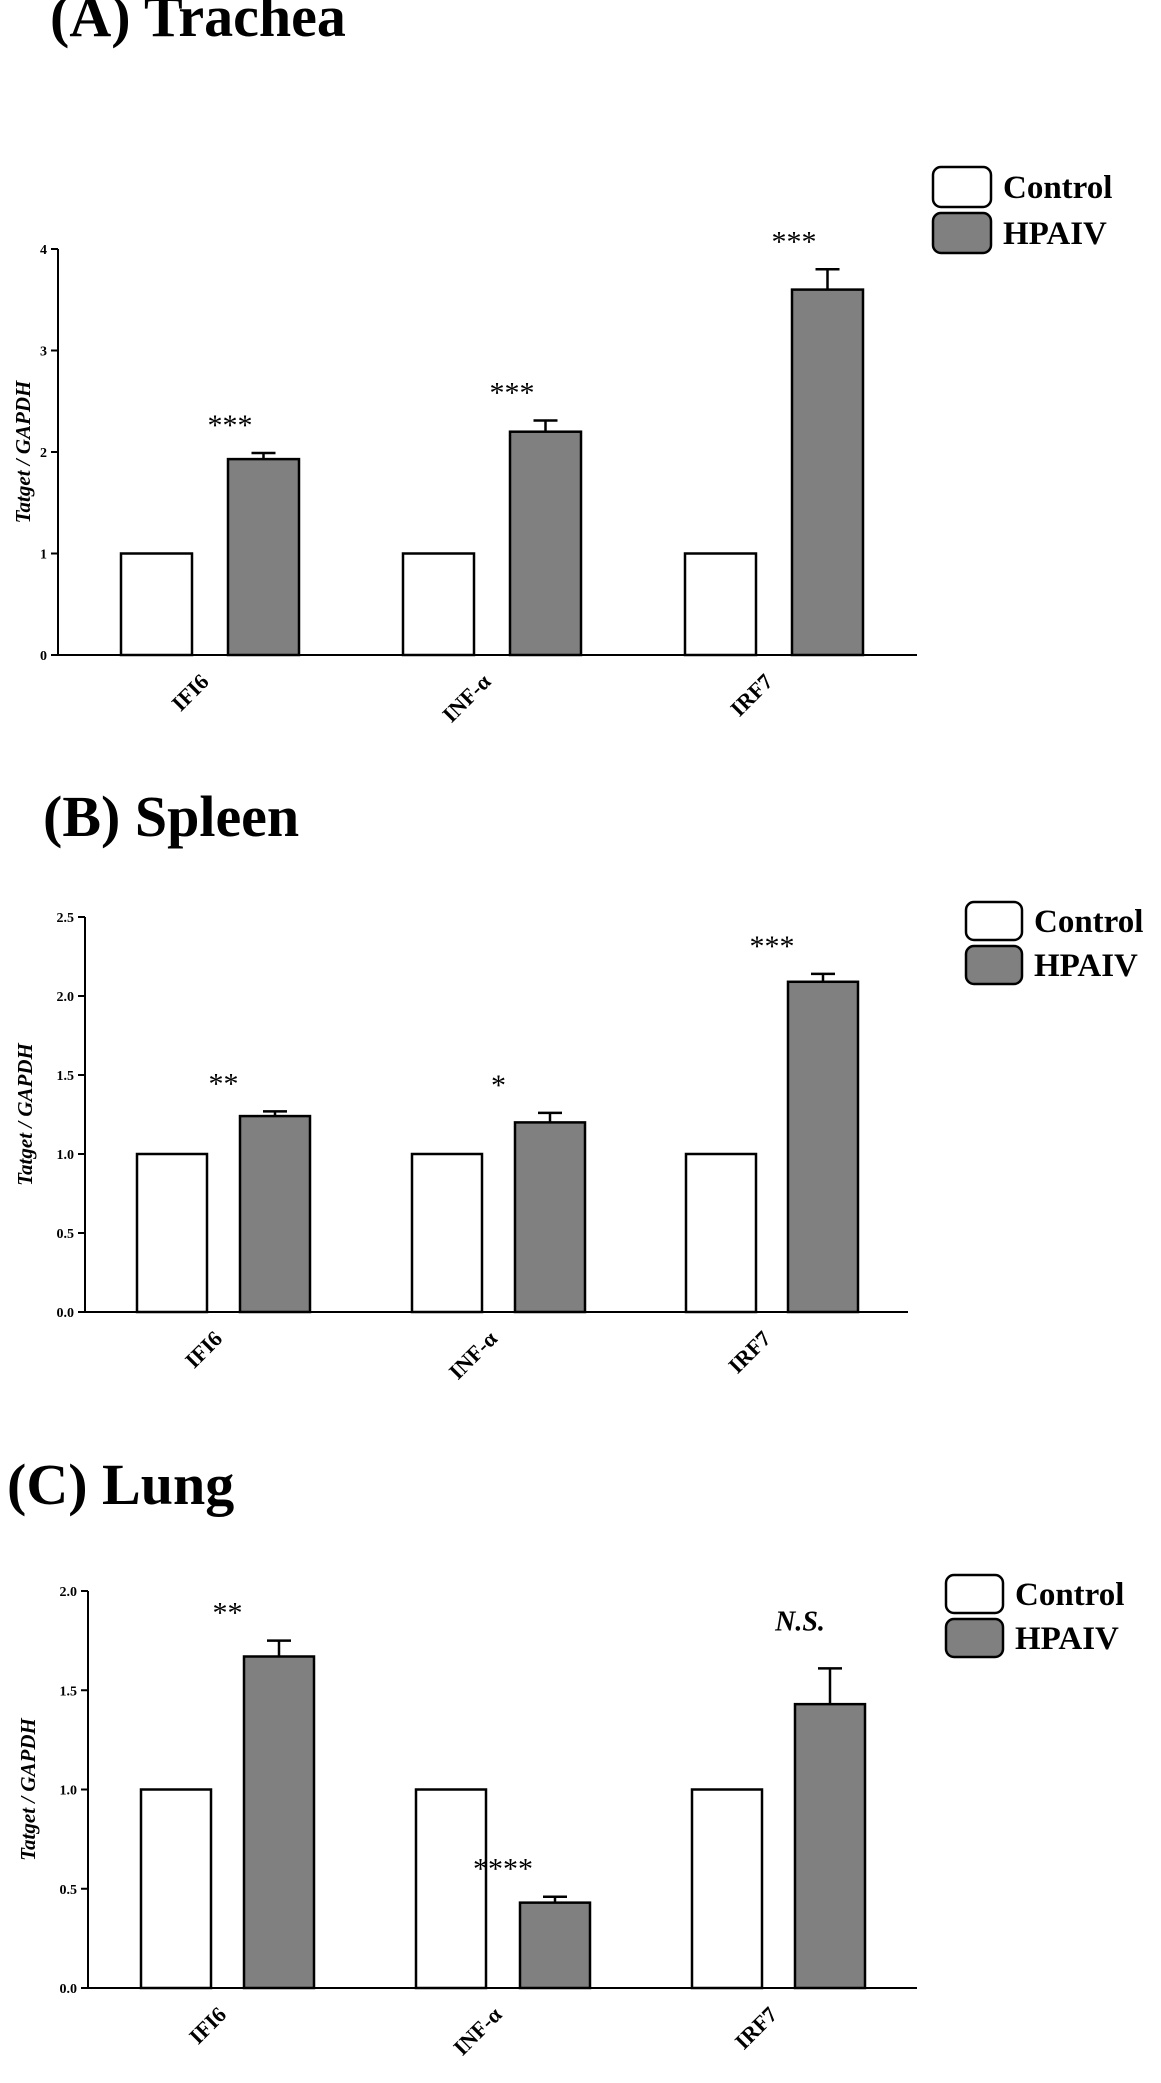 This screenshot has width=1161, height=2083. Describe the element at coordinates (799, 1621) in the screenshot. I see `significance-label: N.S.` at that location.